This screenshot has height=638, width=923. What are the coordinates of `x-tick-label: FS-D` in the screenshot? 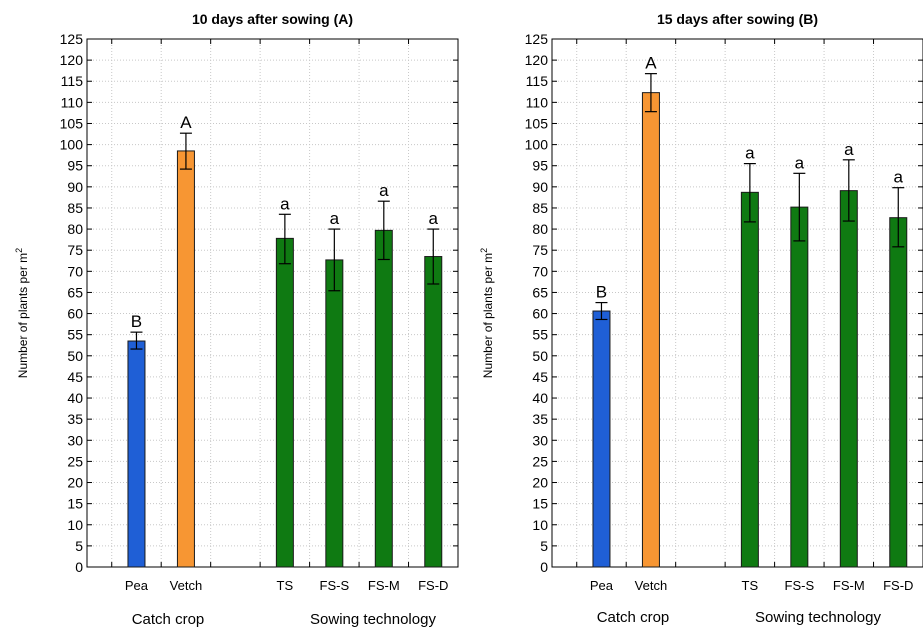 It's located at (433, 585).